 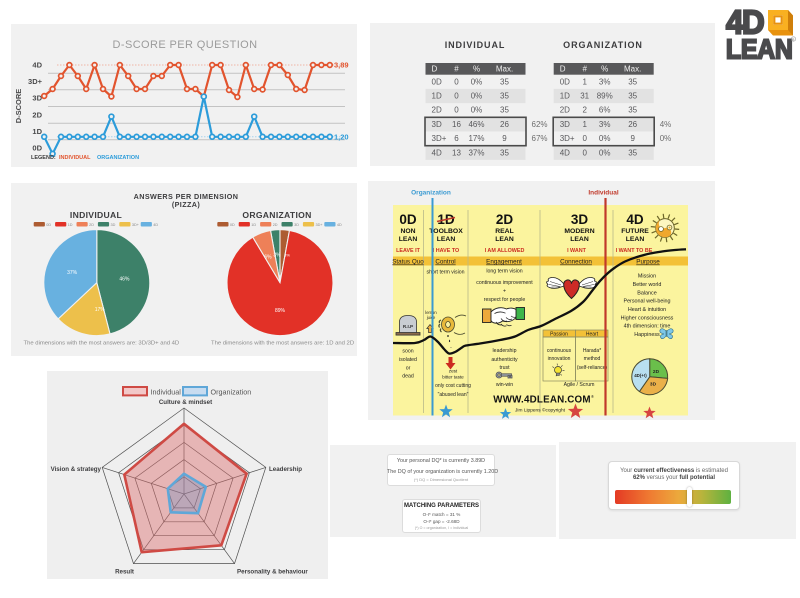 I want to click on svg-text: Passion, so click(x=559, y=335).